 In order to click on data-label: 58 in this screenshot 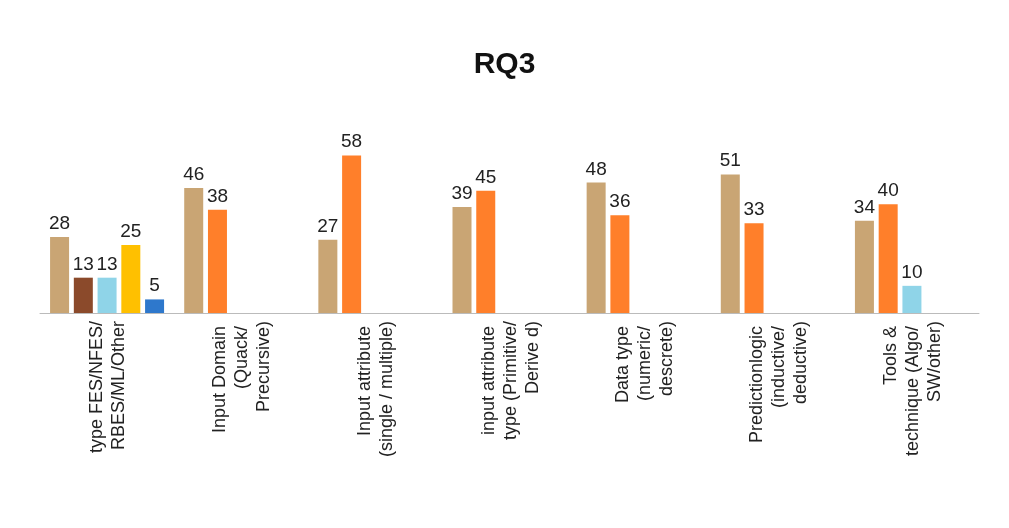, I will do `click(352, 141)`.